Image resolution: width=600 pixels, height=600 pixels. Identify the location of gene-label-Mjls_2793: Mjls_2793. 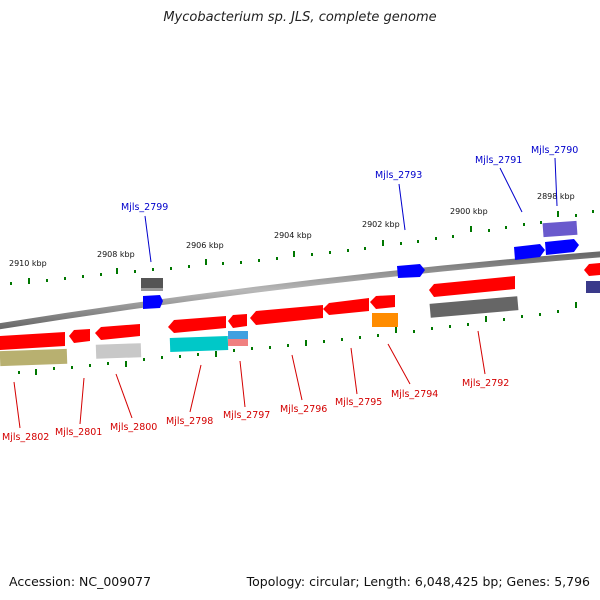
(398, 175).